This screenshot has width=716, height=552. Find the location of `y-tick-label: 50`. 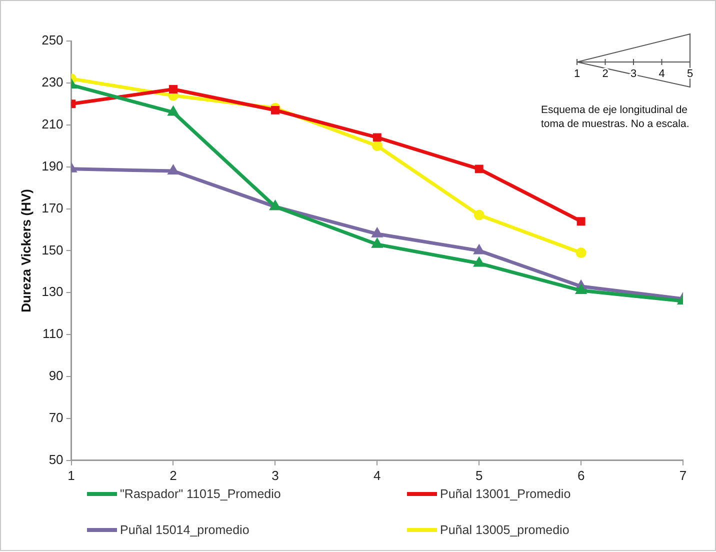

y-tick-label: 50 is located at coordinates (56, 459).